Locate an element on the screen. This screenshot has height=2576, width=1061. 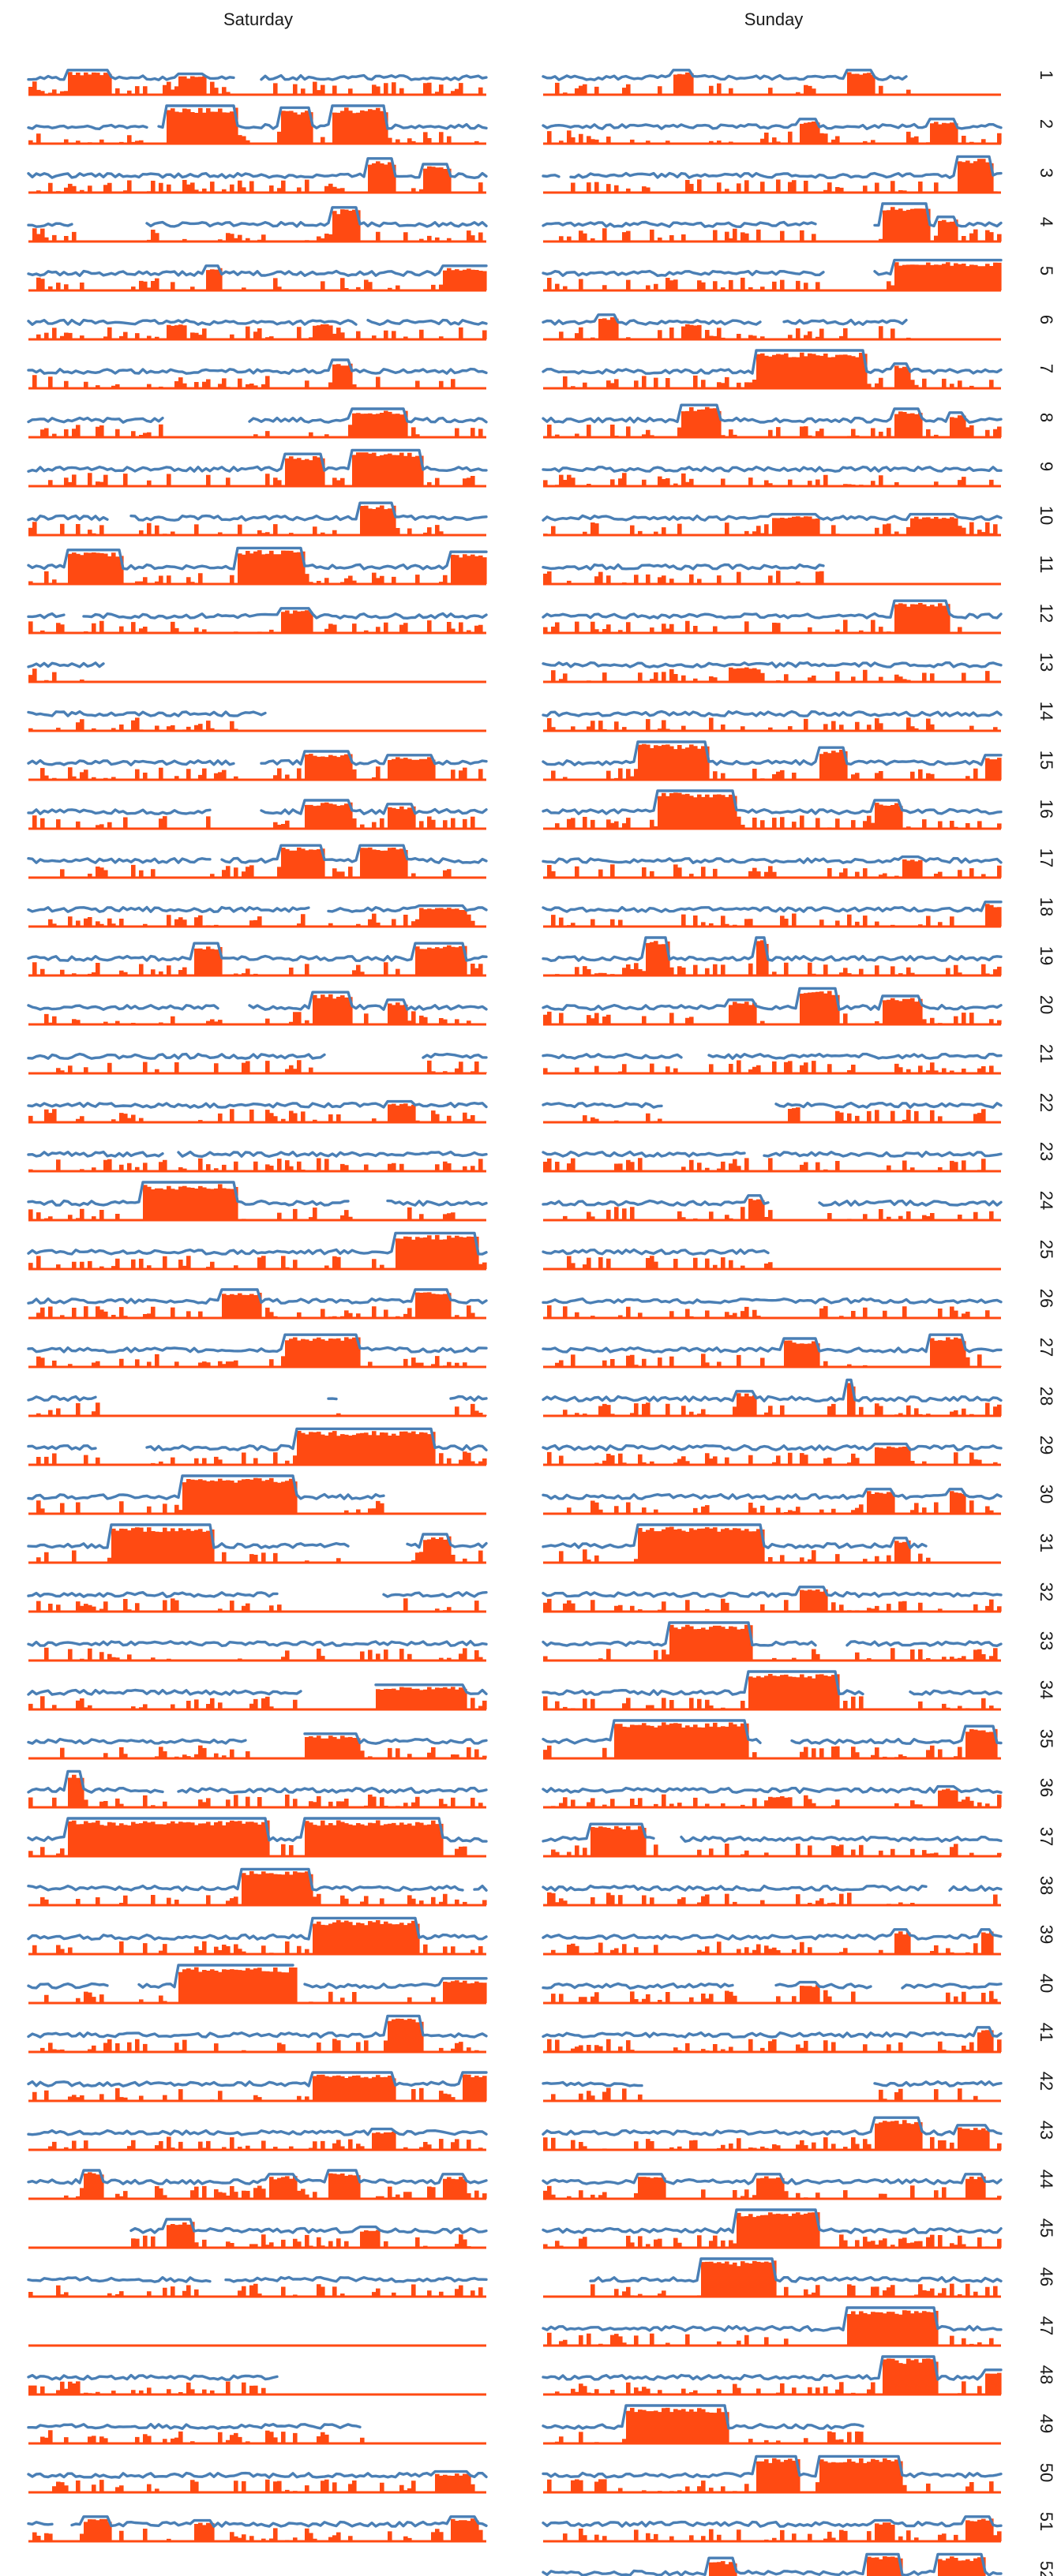
week-label: 1 is located at coordinates (1046, 75).